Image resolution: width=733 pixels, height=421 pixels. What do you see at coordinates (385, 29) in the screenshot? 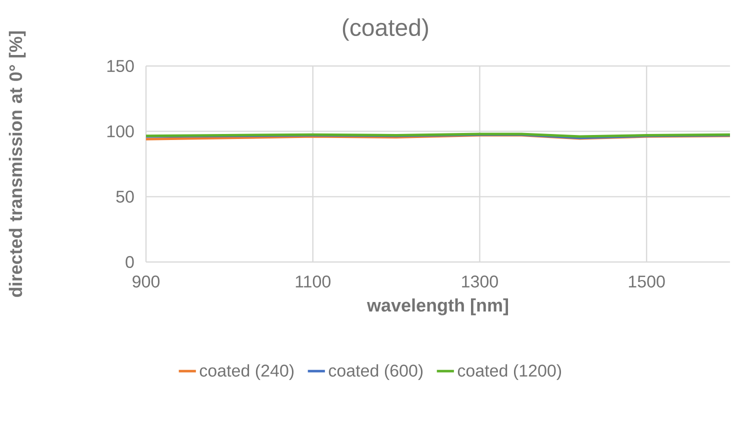
I see `chart-title: (coated)` at bounding box center [385, 29].